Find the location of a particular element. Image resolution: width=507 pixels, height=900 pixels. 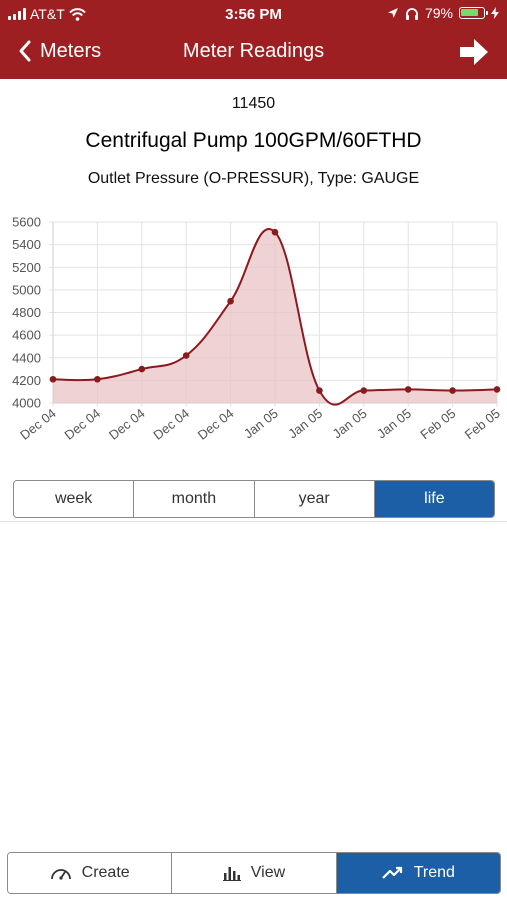

divider is located at coordinates (253, 521).